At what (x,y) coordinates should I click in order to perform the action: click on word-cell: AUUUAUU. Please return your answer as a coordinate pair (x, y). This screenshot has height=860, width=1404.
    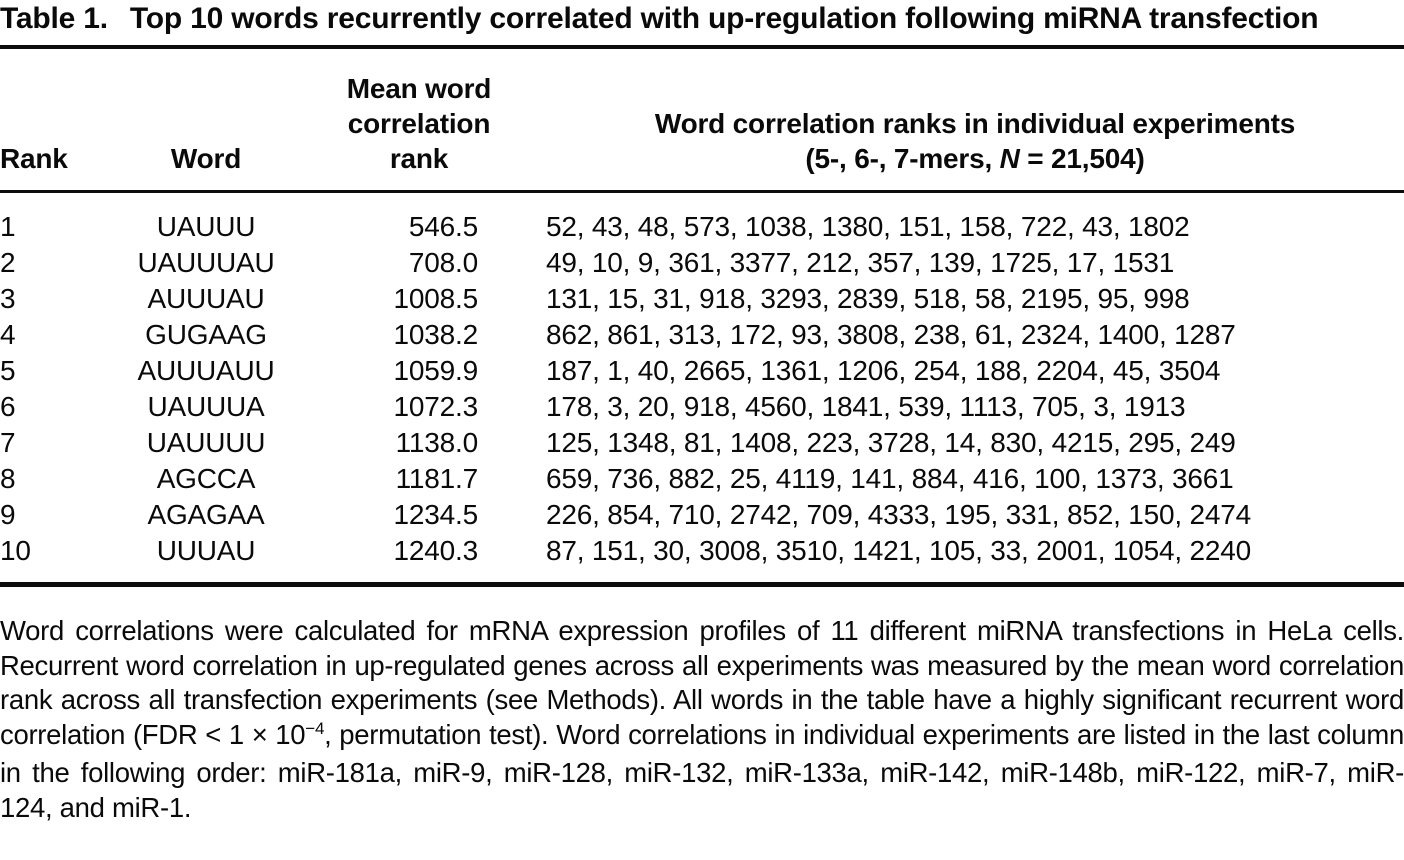
    Looking at the image, I should click on (206, 370).